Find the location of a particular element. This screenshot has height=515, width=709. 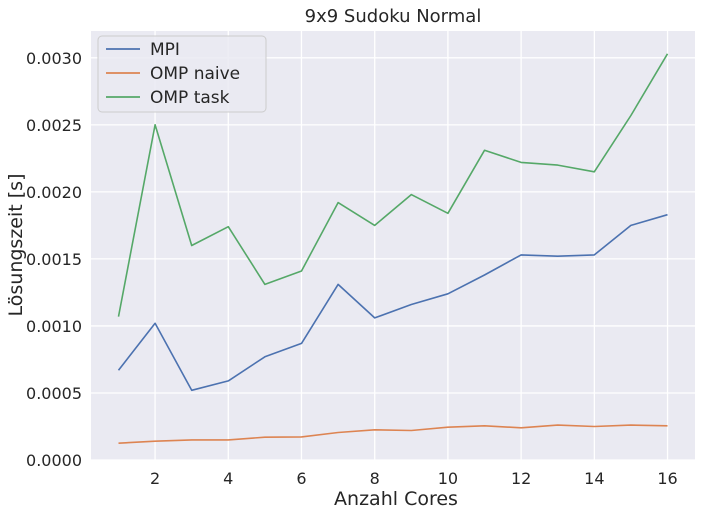

y-tick-label: 0.0000 is located at coordinates (54, 460).